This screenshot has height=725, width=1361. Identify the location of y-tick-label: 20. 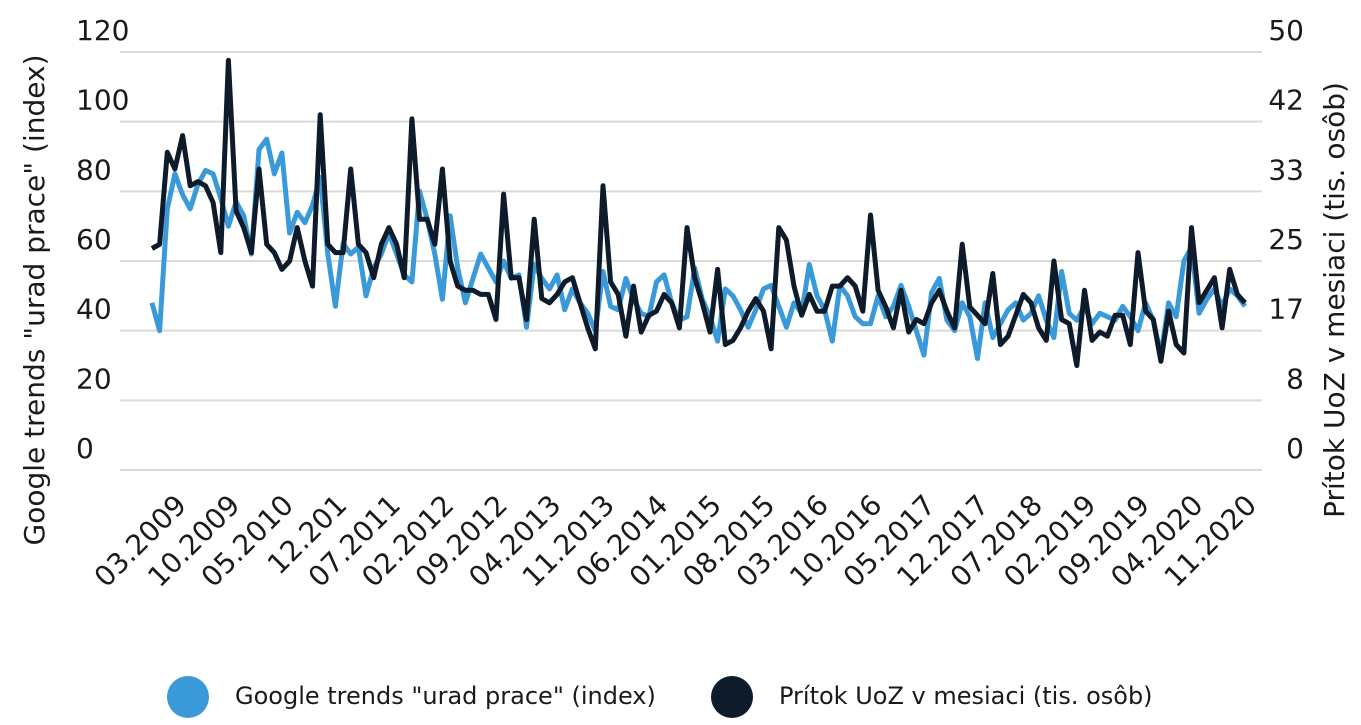
(94, 378).